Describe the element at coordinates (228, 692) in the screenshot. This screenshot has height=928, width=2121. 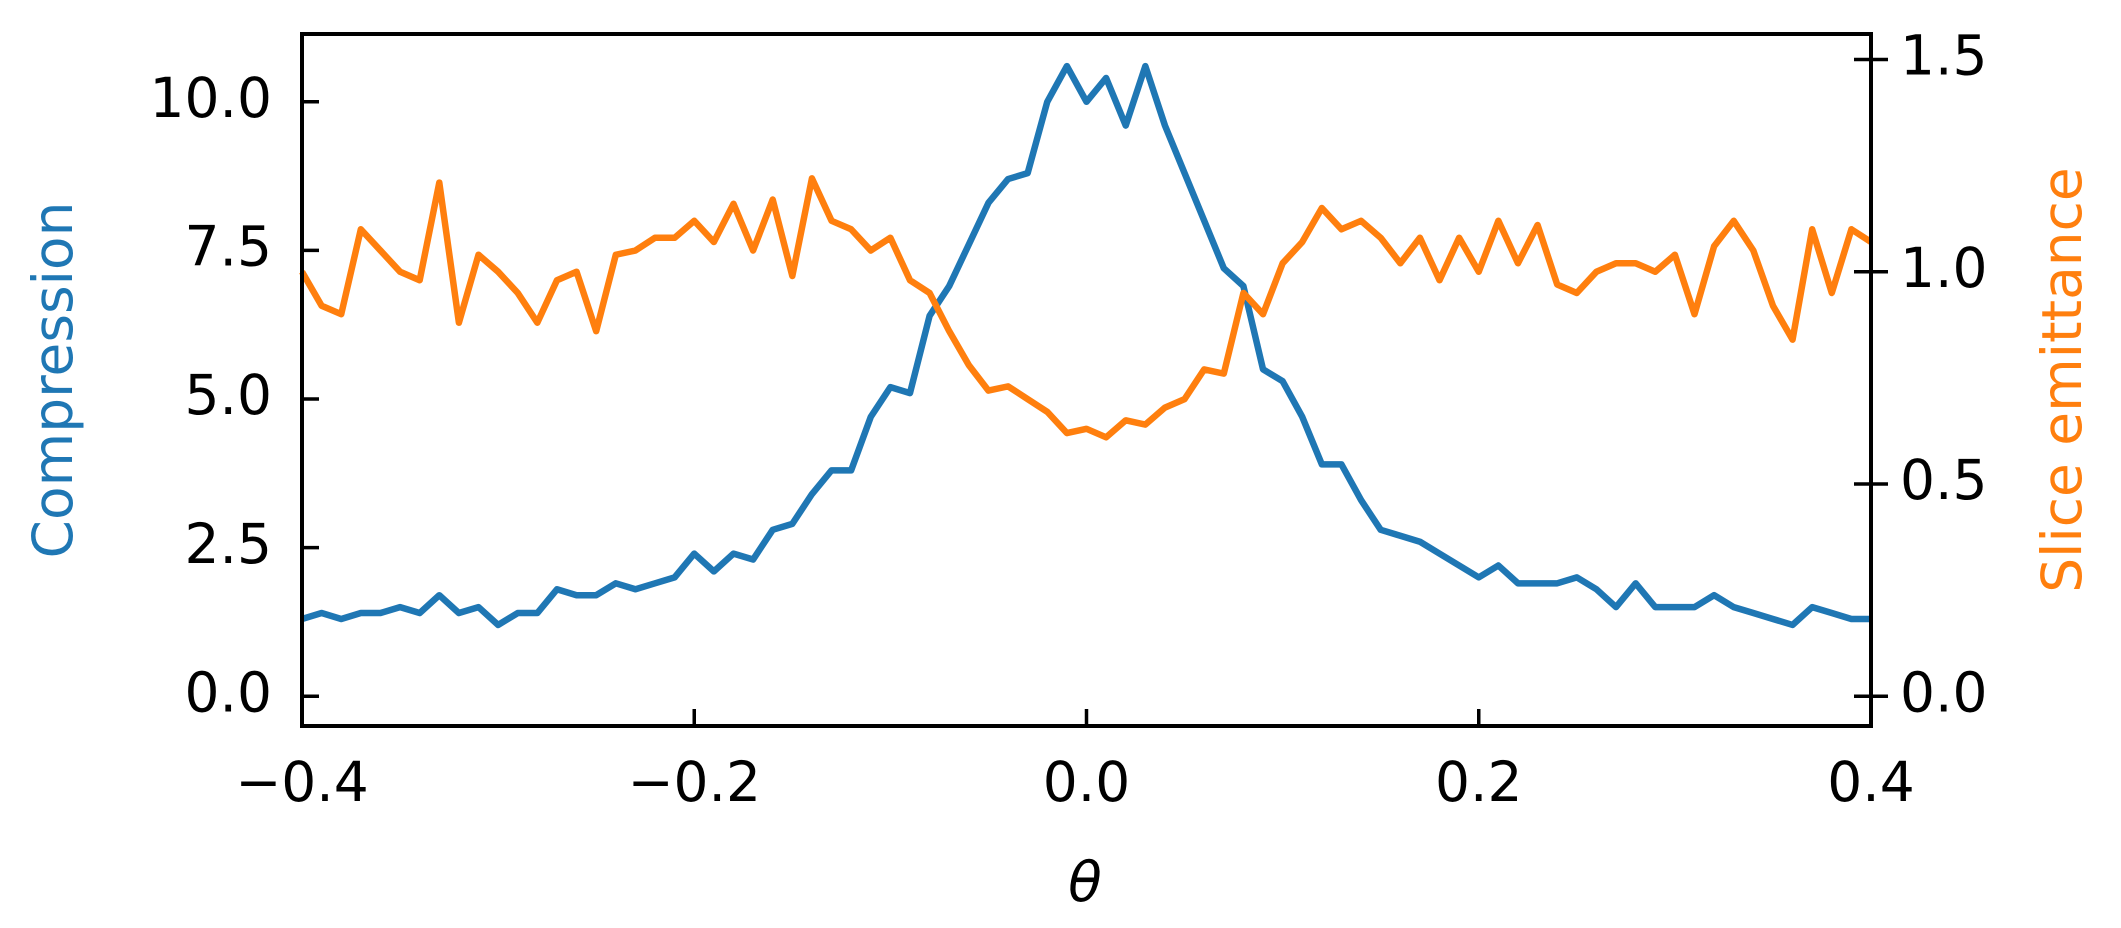
I see `y-tick-label: 0.0` at that location.